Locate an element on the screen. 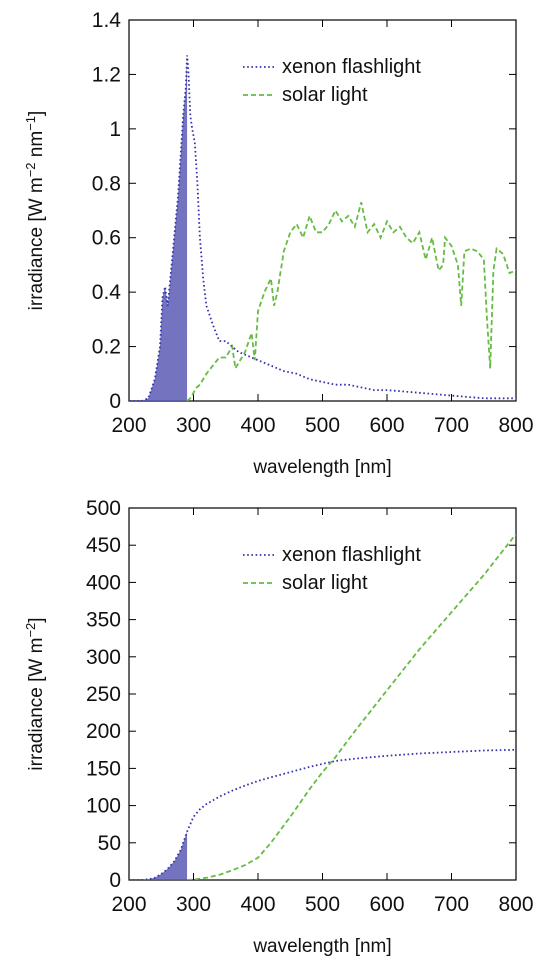  y-tick-label: 450 is located at coordinates (103, 545).